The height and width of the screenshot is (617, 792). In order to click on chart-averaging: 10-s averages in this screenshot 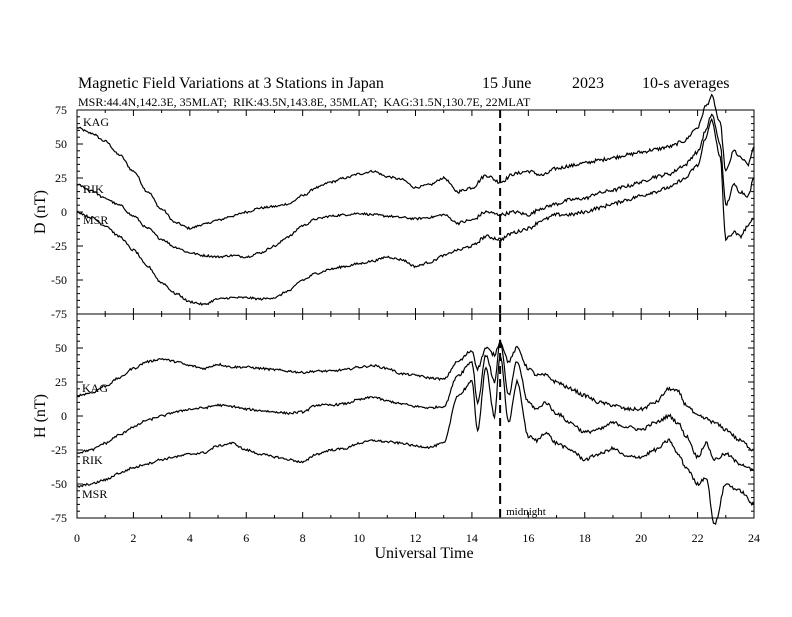, I will do `click(686, 83)`.